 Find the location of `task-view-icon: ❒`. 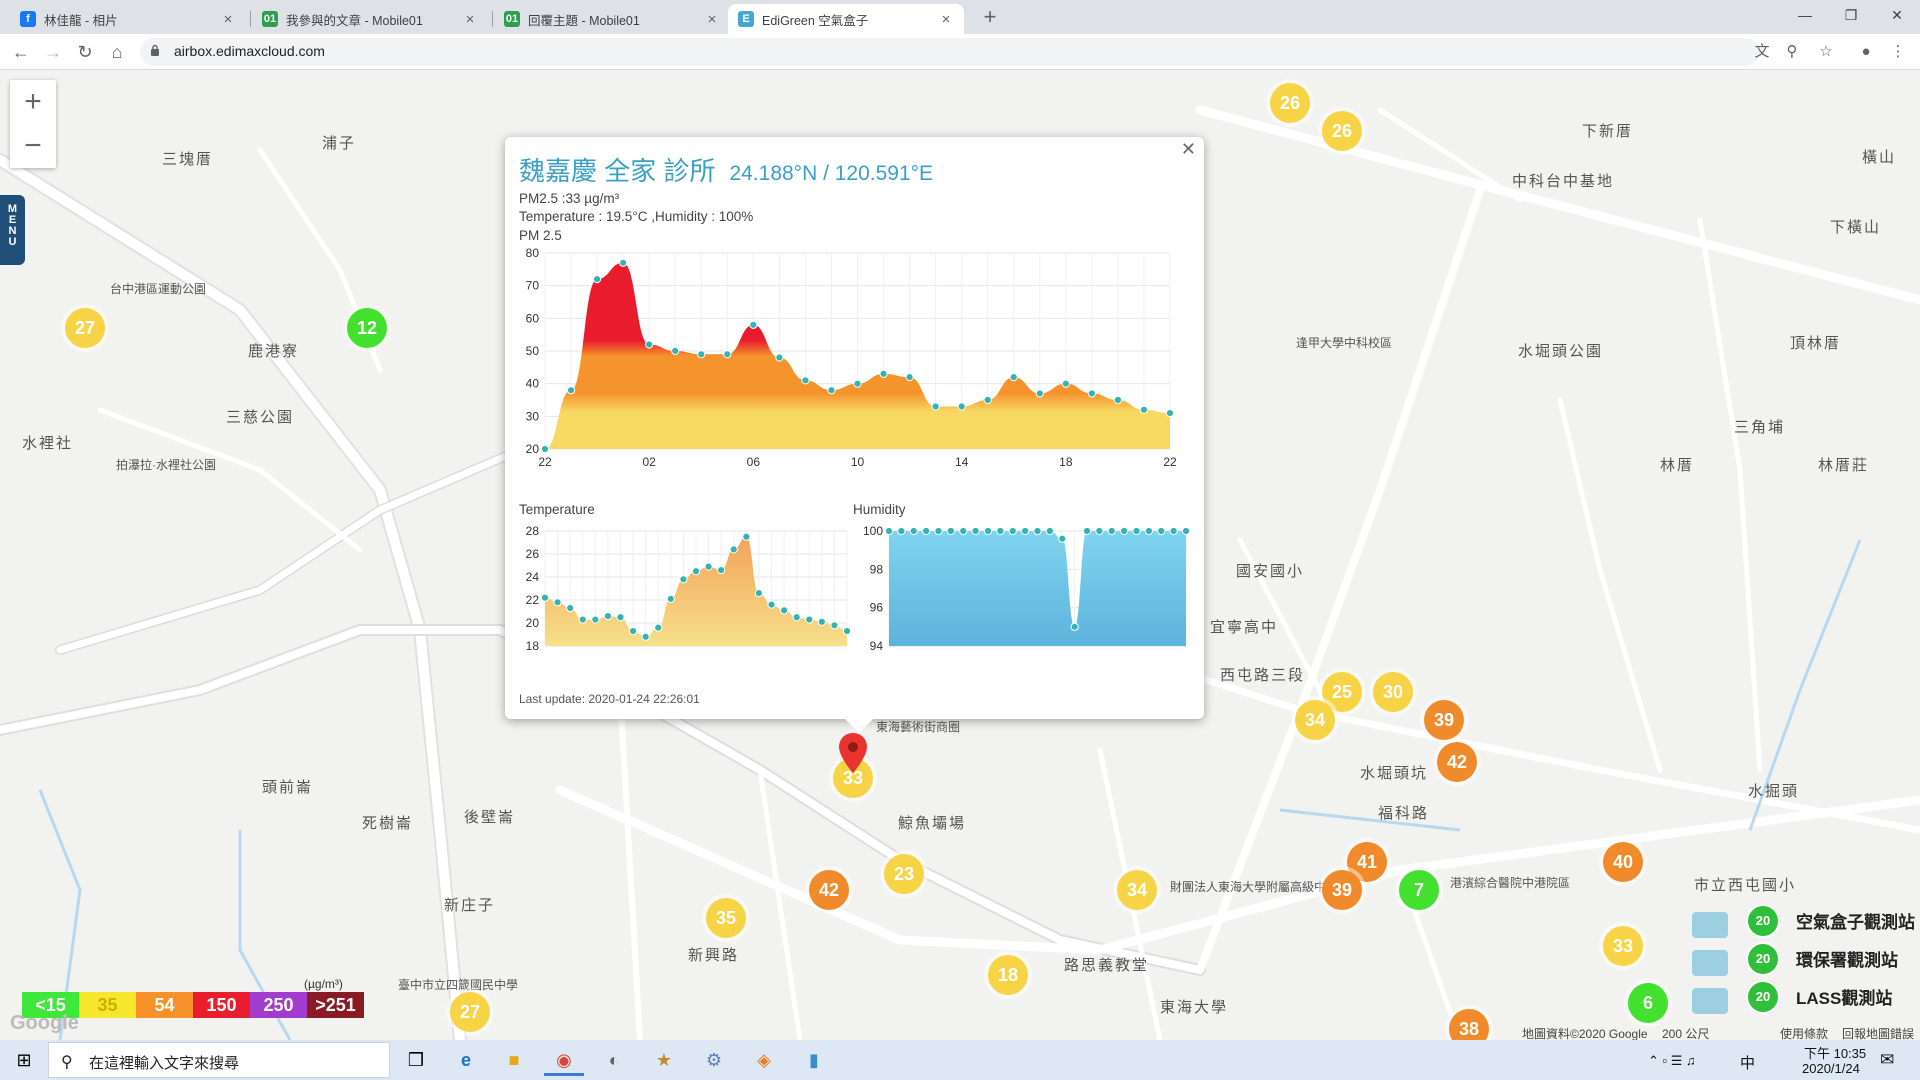

task-view-icon: ❒ is located at coordinates (416, 1060).